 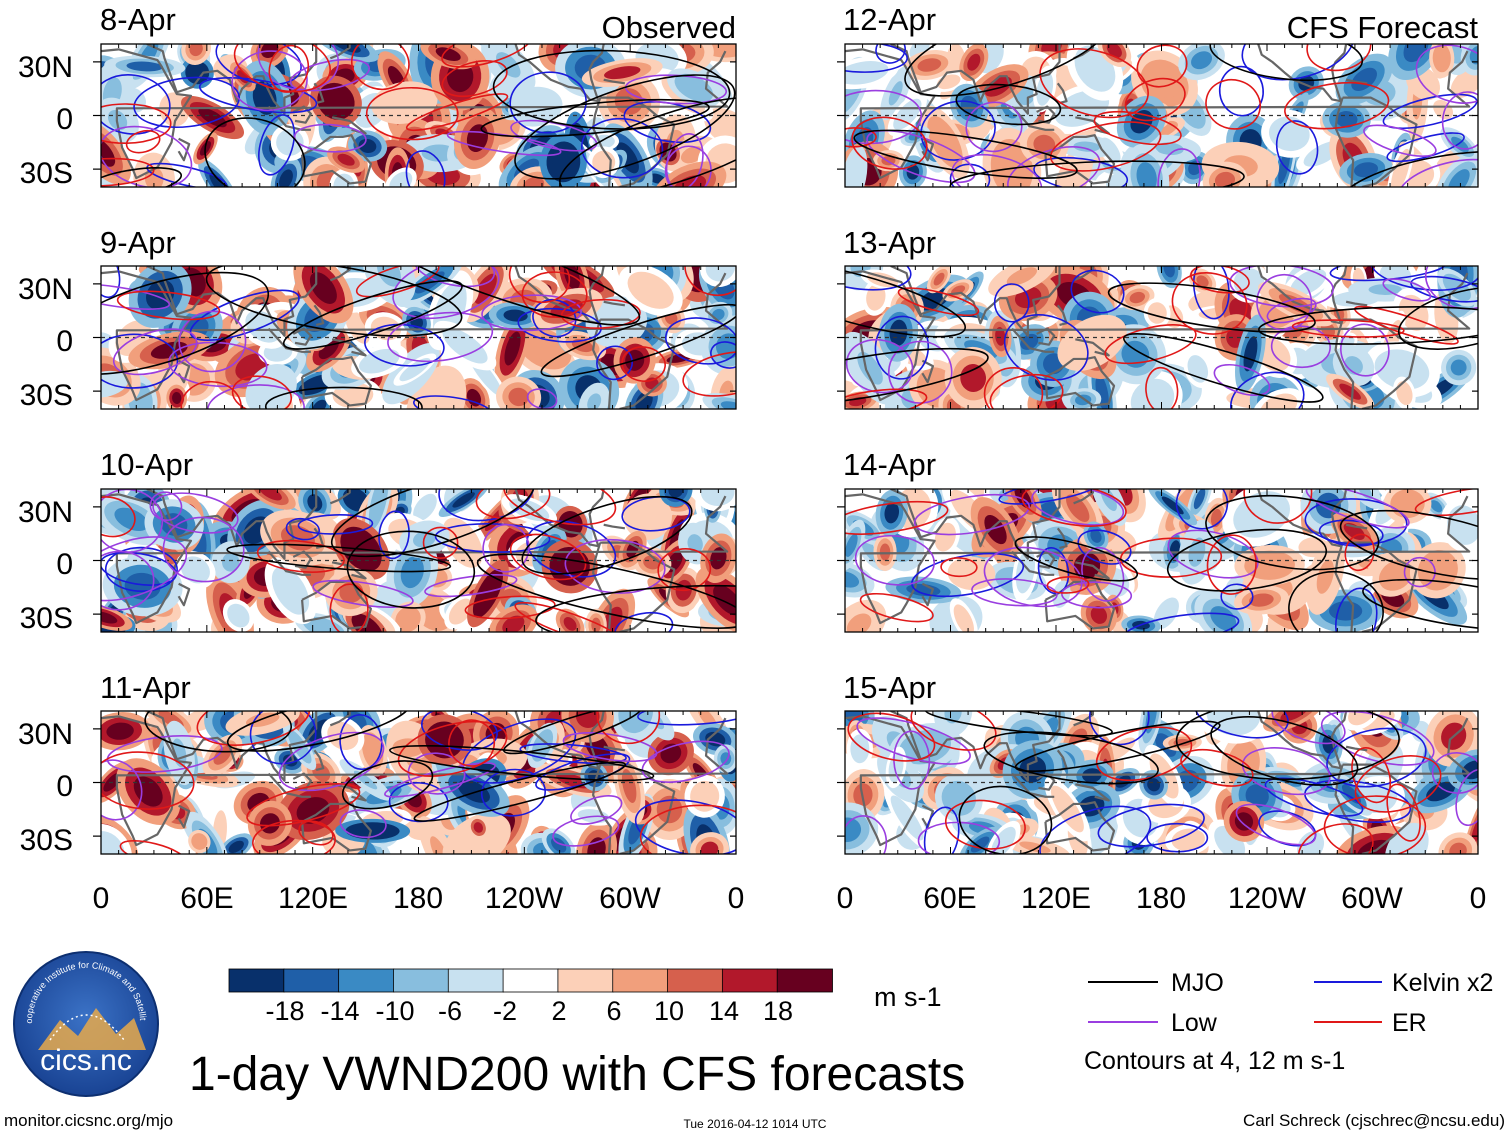 I want to click on lat-label-0: 0, so click(x=64, y=786).